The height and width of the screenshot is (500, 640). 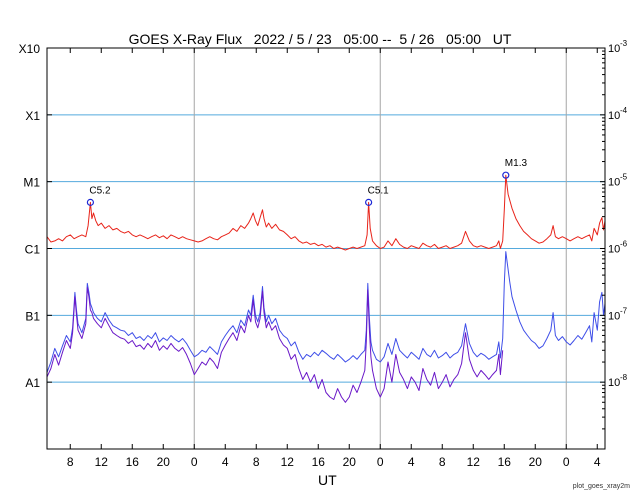 What do you see at coordinates (30, 49) in the screenshot?
I see `class-label: X10` at bounding box center [30, 49].